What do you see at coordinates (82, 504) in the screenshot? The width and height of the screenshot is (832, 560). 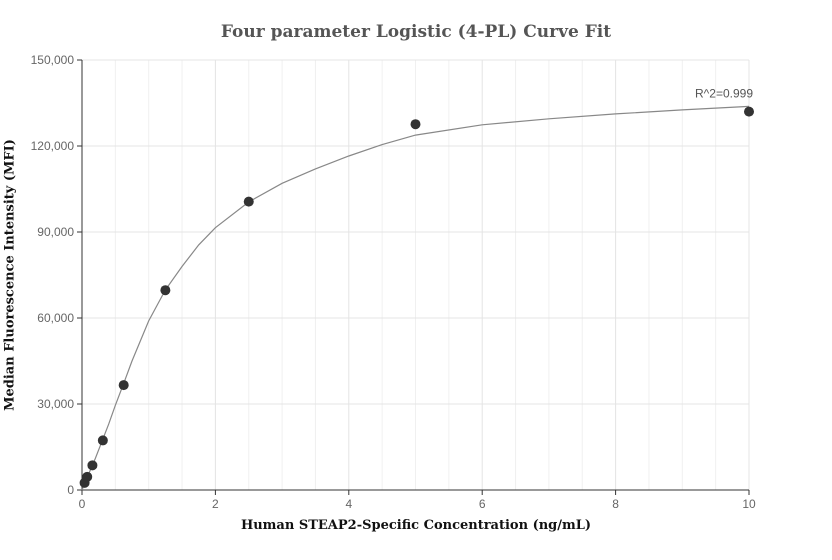 I see `x-tick-label: 0` at bounding box center [82, 504].